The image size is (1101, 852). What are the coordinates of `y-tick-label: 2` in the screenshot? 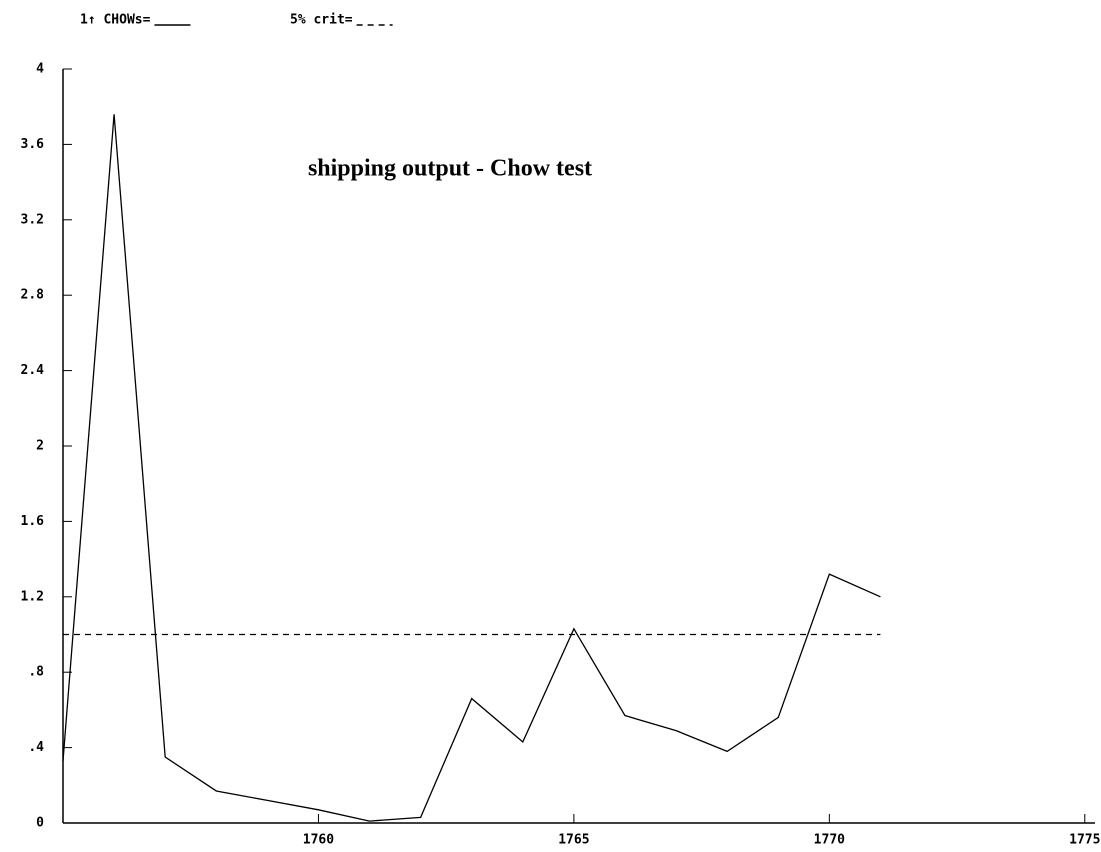 It's located at (40, 446).